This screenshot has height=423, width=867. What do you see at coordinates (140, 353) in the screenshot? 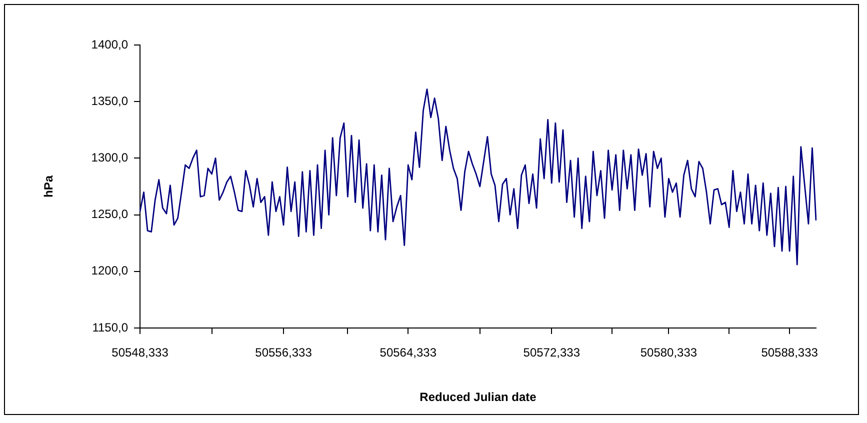
I see `x-tick-label: 50548,333` at bounding box center [140, 353].